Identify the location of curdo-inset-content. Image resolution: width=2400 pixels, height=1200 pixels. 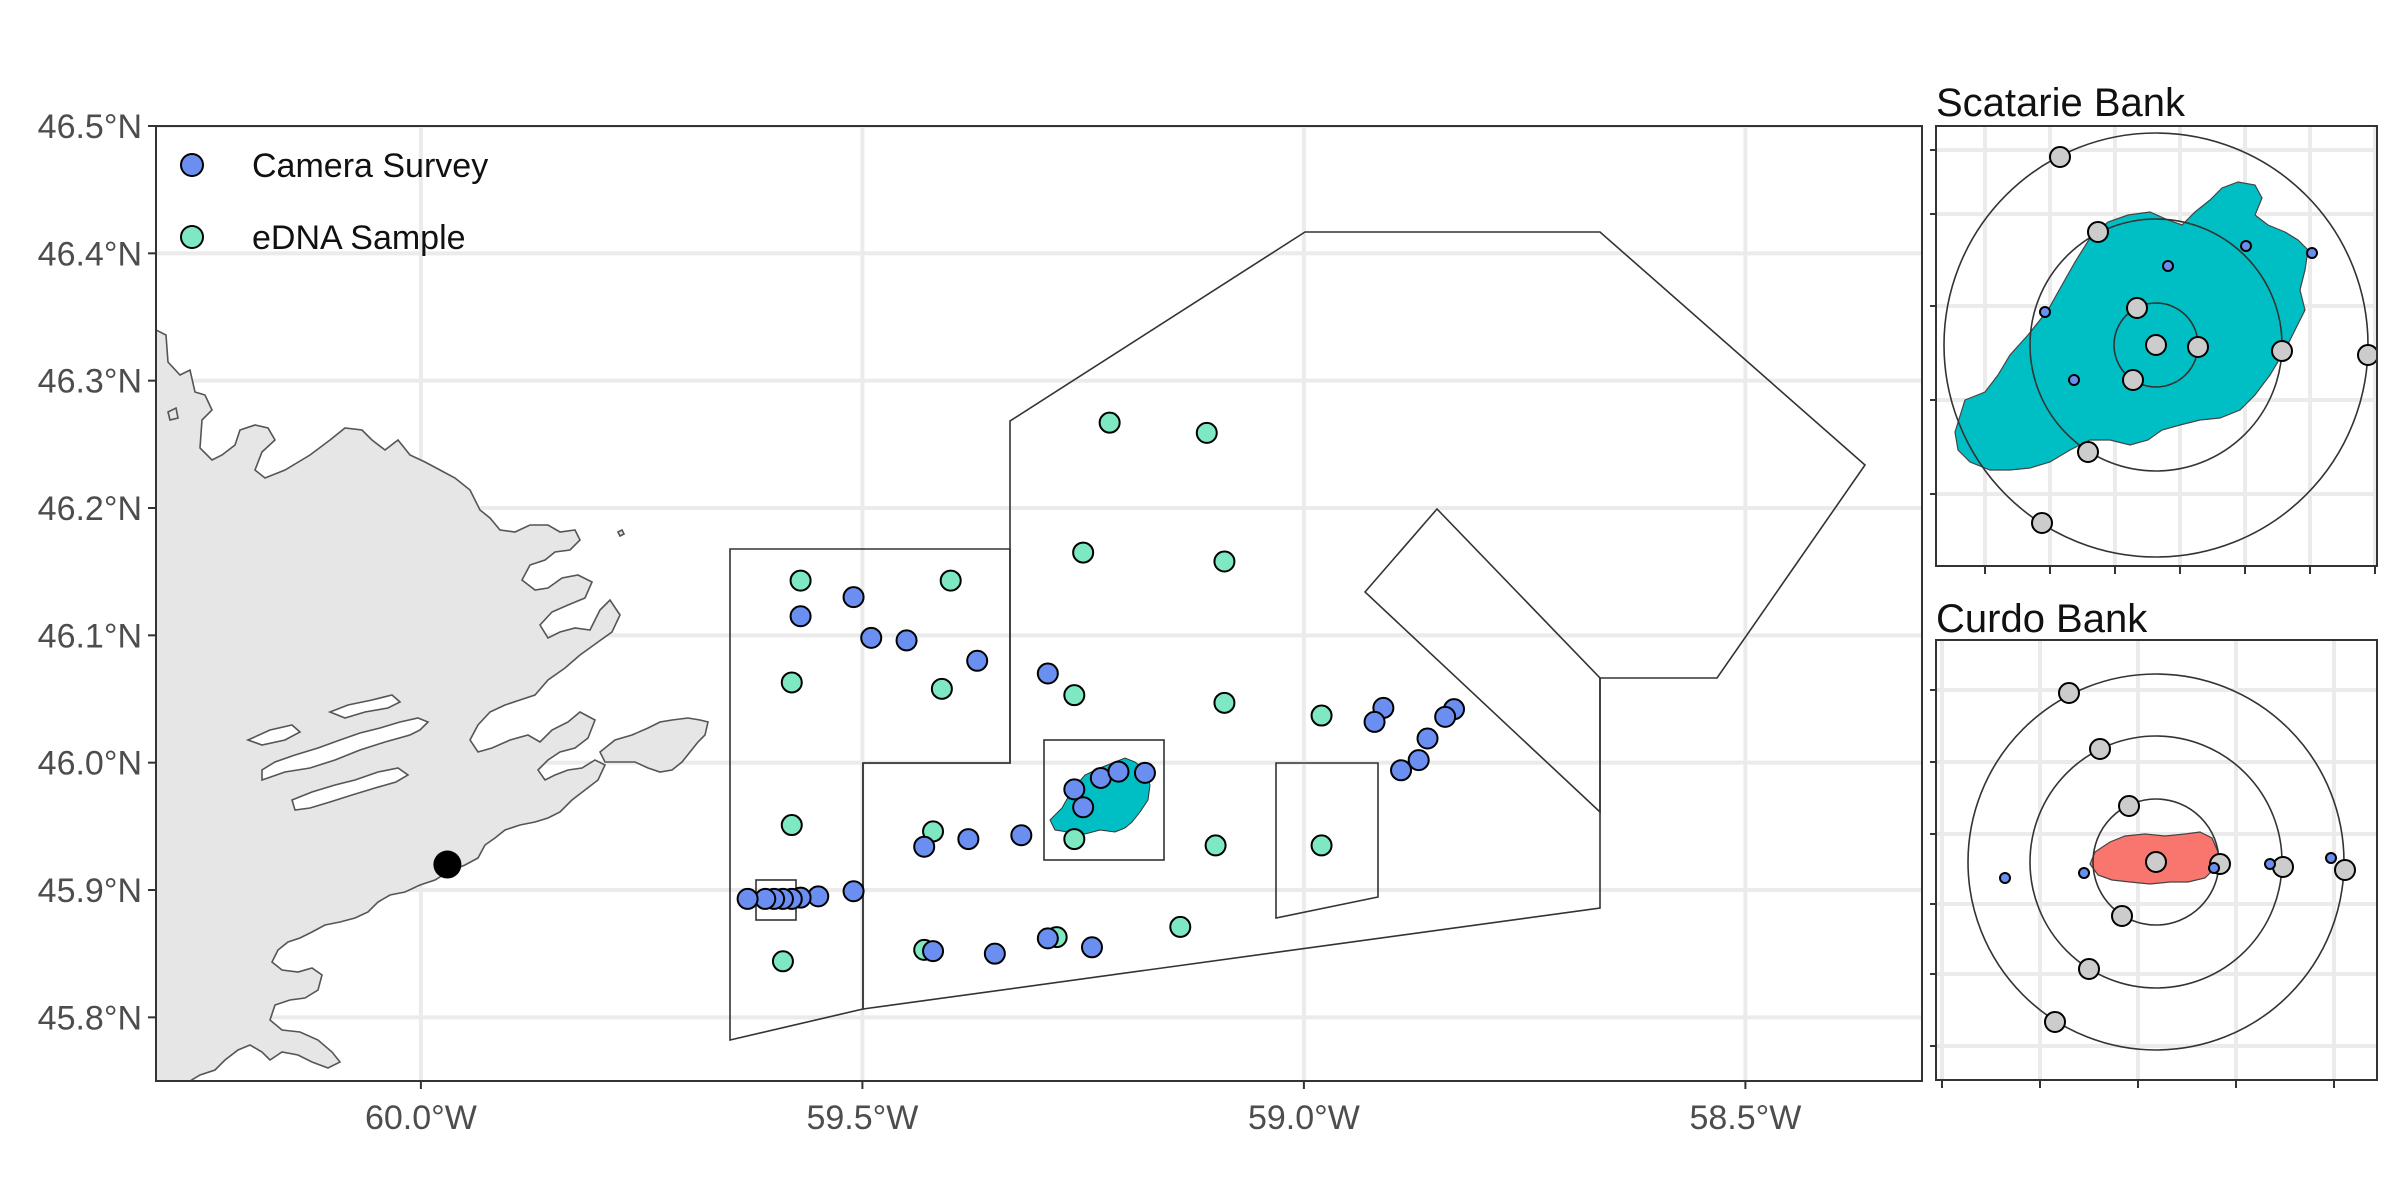
(2156, 860).